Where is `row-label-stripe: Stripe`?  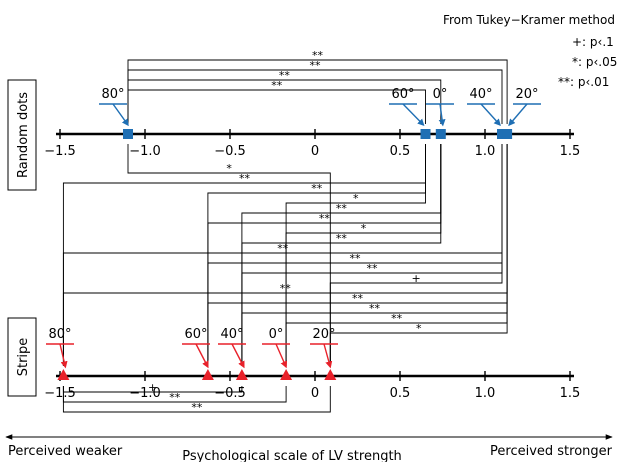
row-label-stripe: Stripe is located at coordinates (22, 357).